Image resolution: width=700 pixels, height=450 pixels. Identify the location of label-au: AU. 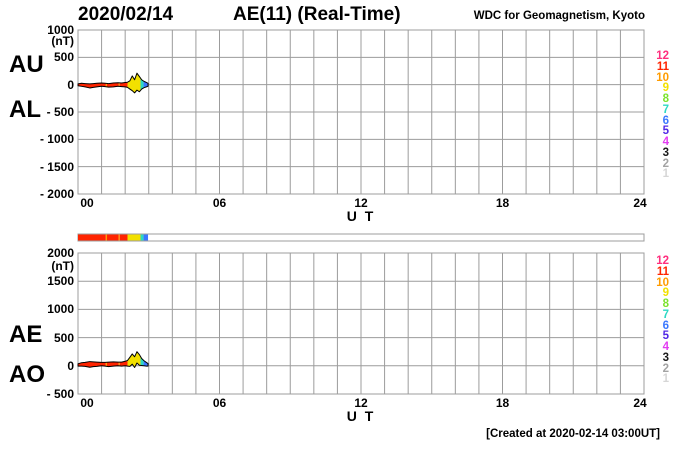
(26, 64).